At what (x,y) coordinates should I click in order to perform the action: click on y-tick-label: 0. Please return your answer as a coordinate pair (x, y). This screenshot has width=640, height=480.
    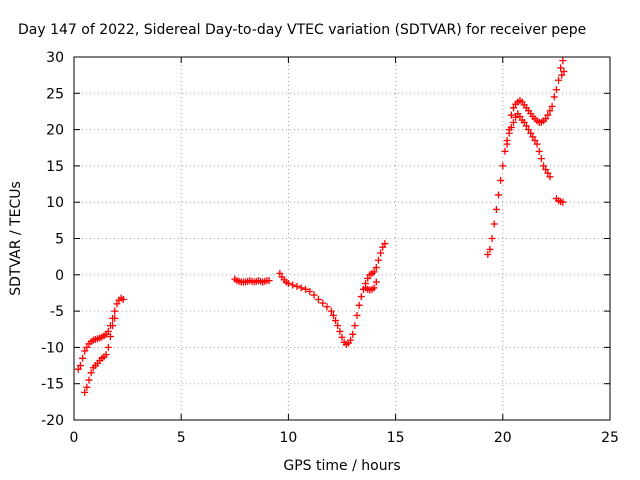
    Looking at the image, I should click on (59, 276).